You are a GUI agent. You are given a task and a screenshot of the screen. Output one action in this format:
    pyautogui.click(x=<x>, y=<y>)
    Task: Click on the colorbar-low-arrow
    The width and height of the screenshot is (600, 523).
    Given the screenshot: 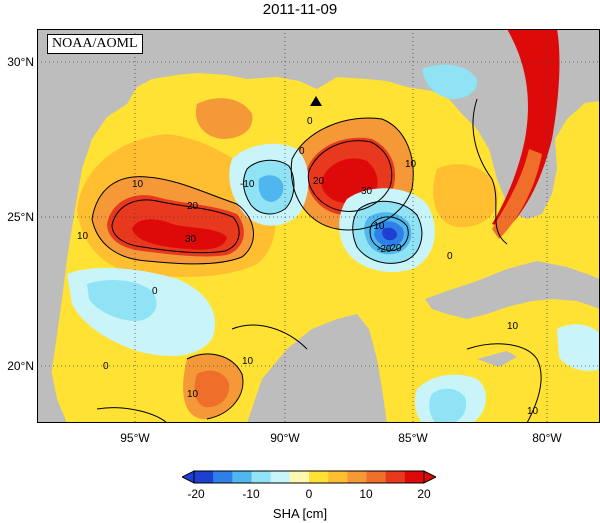 What is the action you would take?
    pyautogui.click(x=187, y=477)
    